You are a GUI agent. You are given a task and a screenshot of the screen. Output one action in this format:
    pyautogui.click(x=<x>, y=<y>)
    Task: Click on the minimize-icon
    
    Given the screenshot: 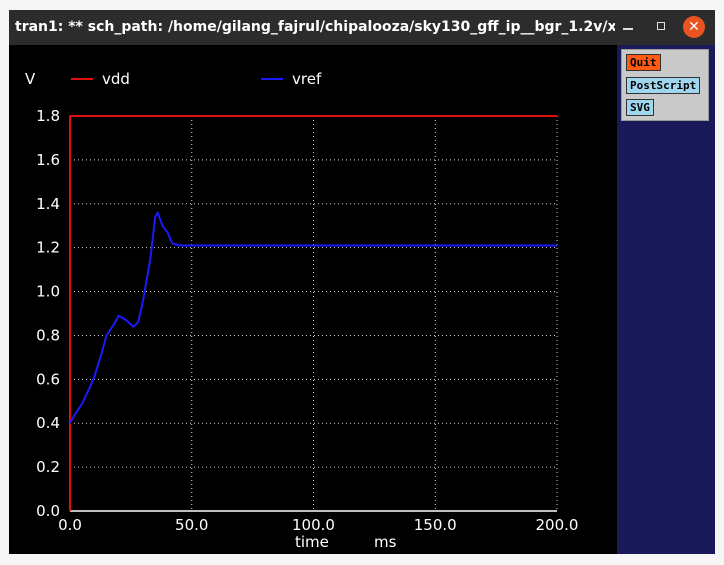 What is the action you would take?
    pyautogui.click(x=628, y=29)
    